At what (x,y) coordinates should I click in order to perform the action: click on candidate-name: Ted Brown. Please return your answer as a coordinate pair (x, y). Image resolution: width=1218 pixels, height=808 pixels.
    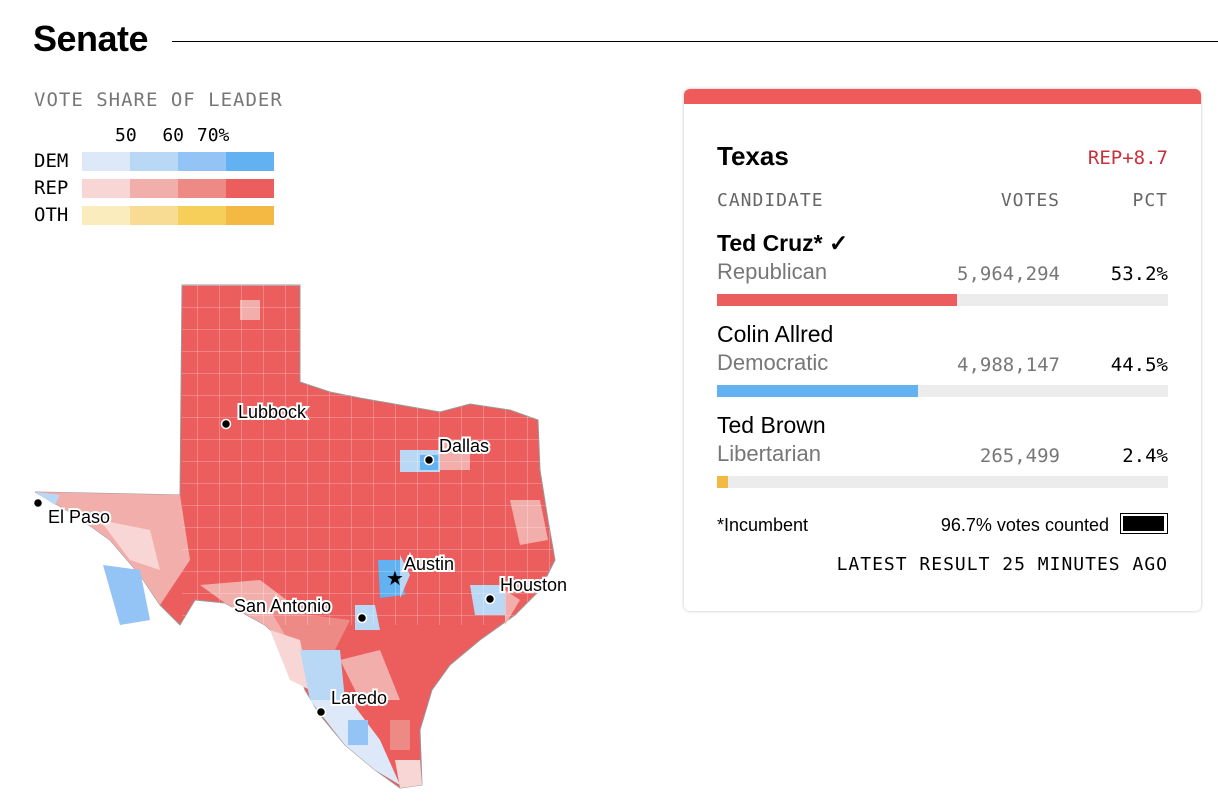
    Looking at the image, I should click on (771, 425).